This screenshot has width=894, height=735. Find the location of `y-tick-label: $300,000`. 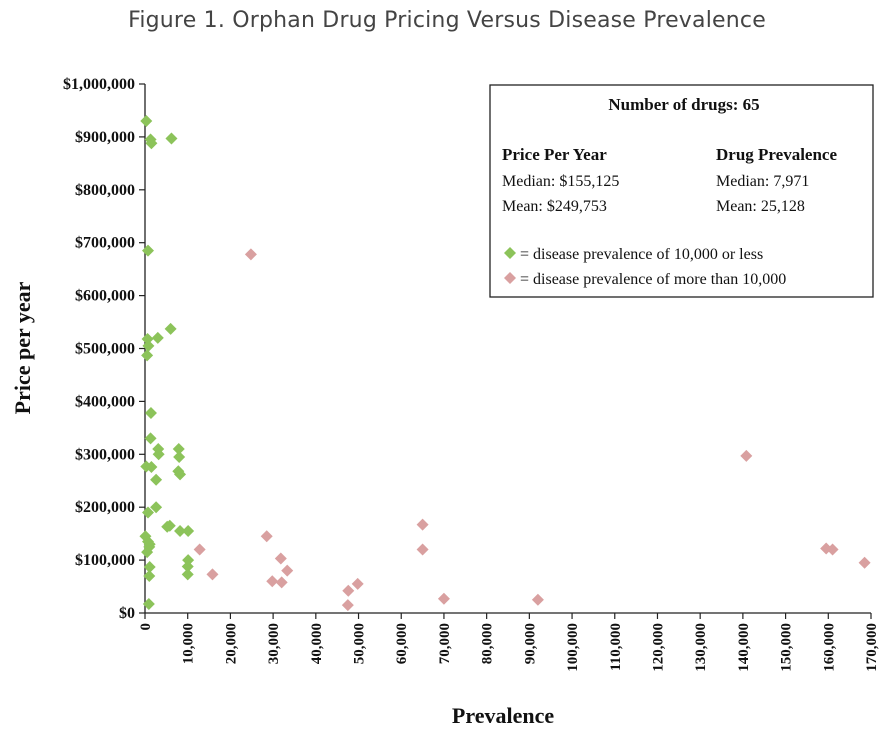

y-tick-label: $300,000 is located at coordinates (105, 454).